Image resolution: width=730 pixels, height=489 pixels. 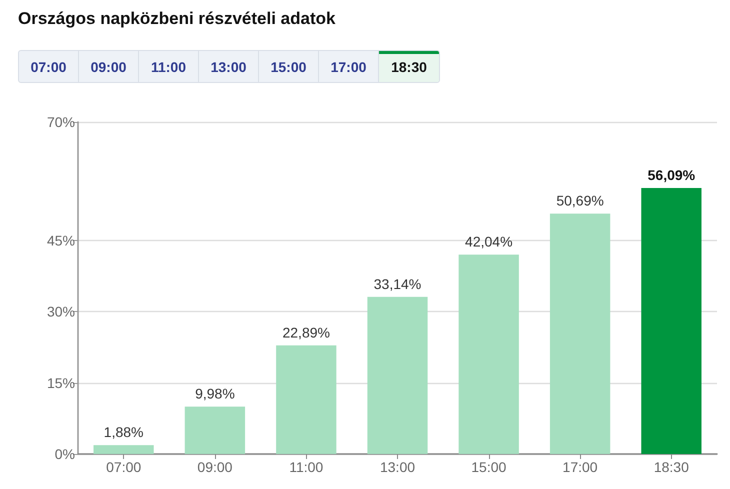 What do you see at coordinates (49, 66) in the screenshot?
I see `tab-button: 07:00` at bounding box center [49, 66].